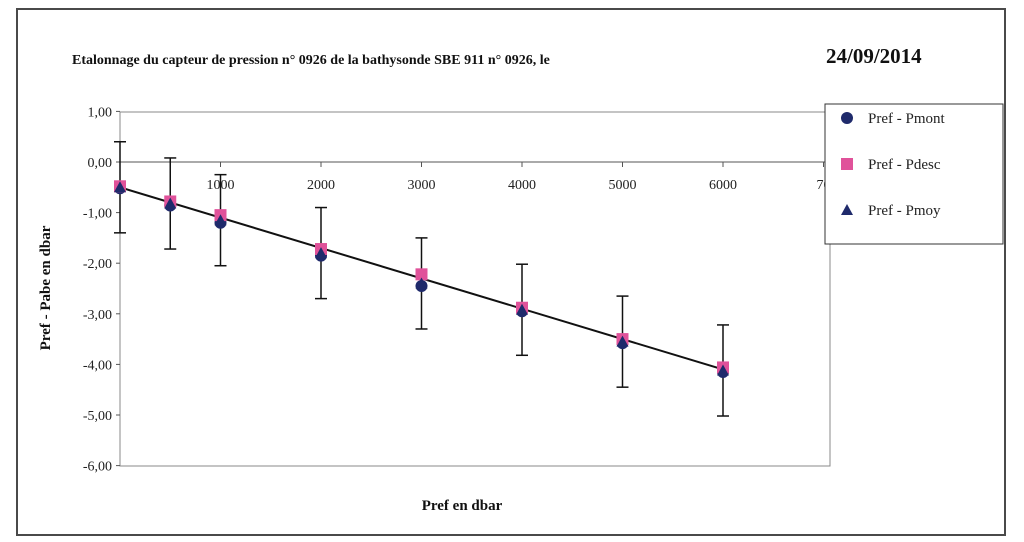 The width and height of the screenshot is (1024, 542). Describe the element at coordinates (97, 365) in the screenshot. I see `y-tick-label: -4,00` at that location.